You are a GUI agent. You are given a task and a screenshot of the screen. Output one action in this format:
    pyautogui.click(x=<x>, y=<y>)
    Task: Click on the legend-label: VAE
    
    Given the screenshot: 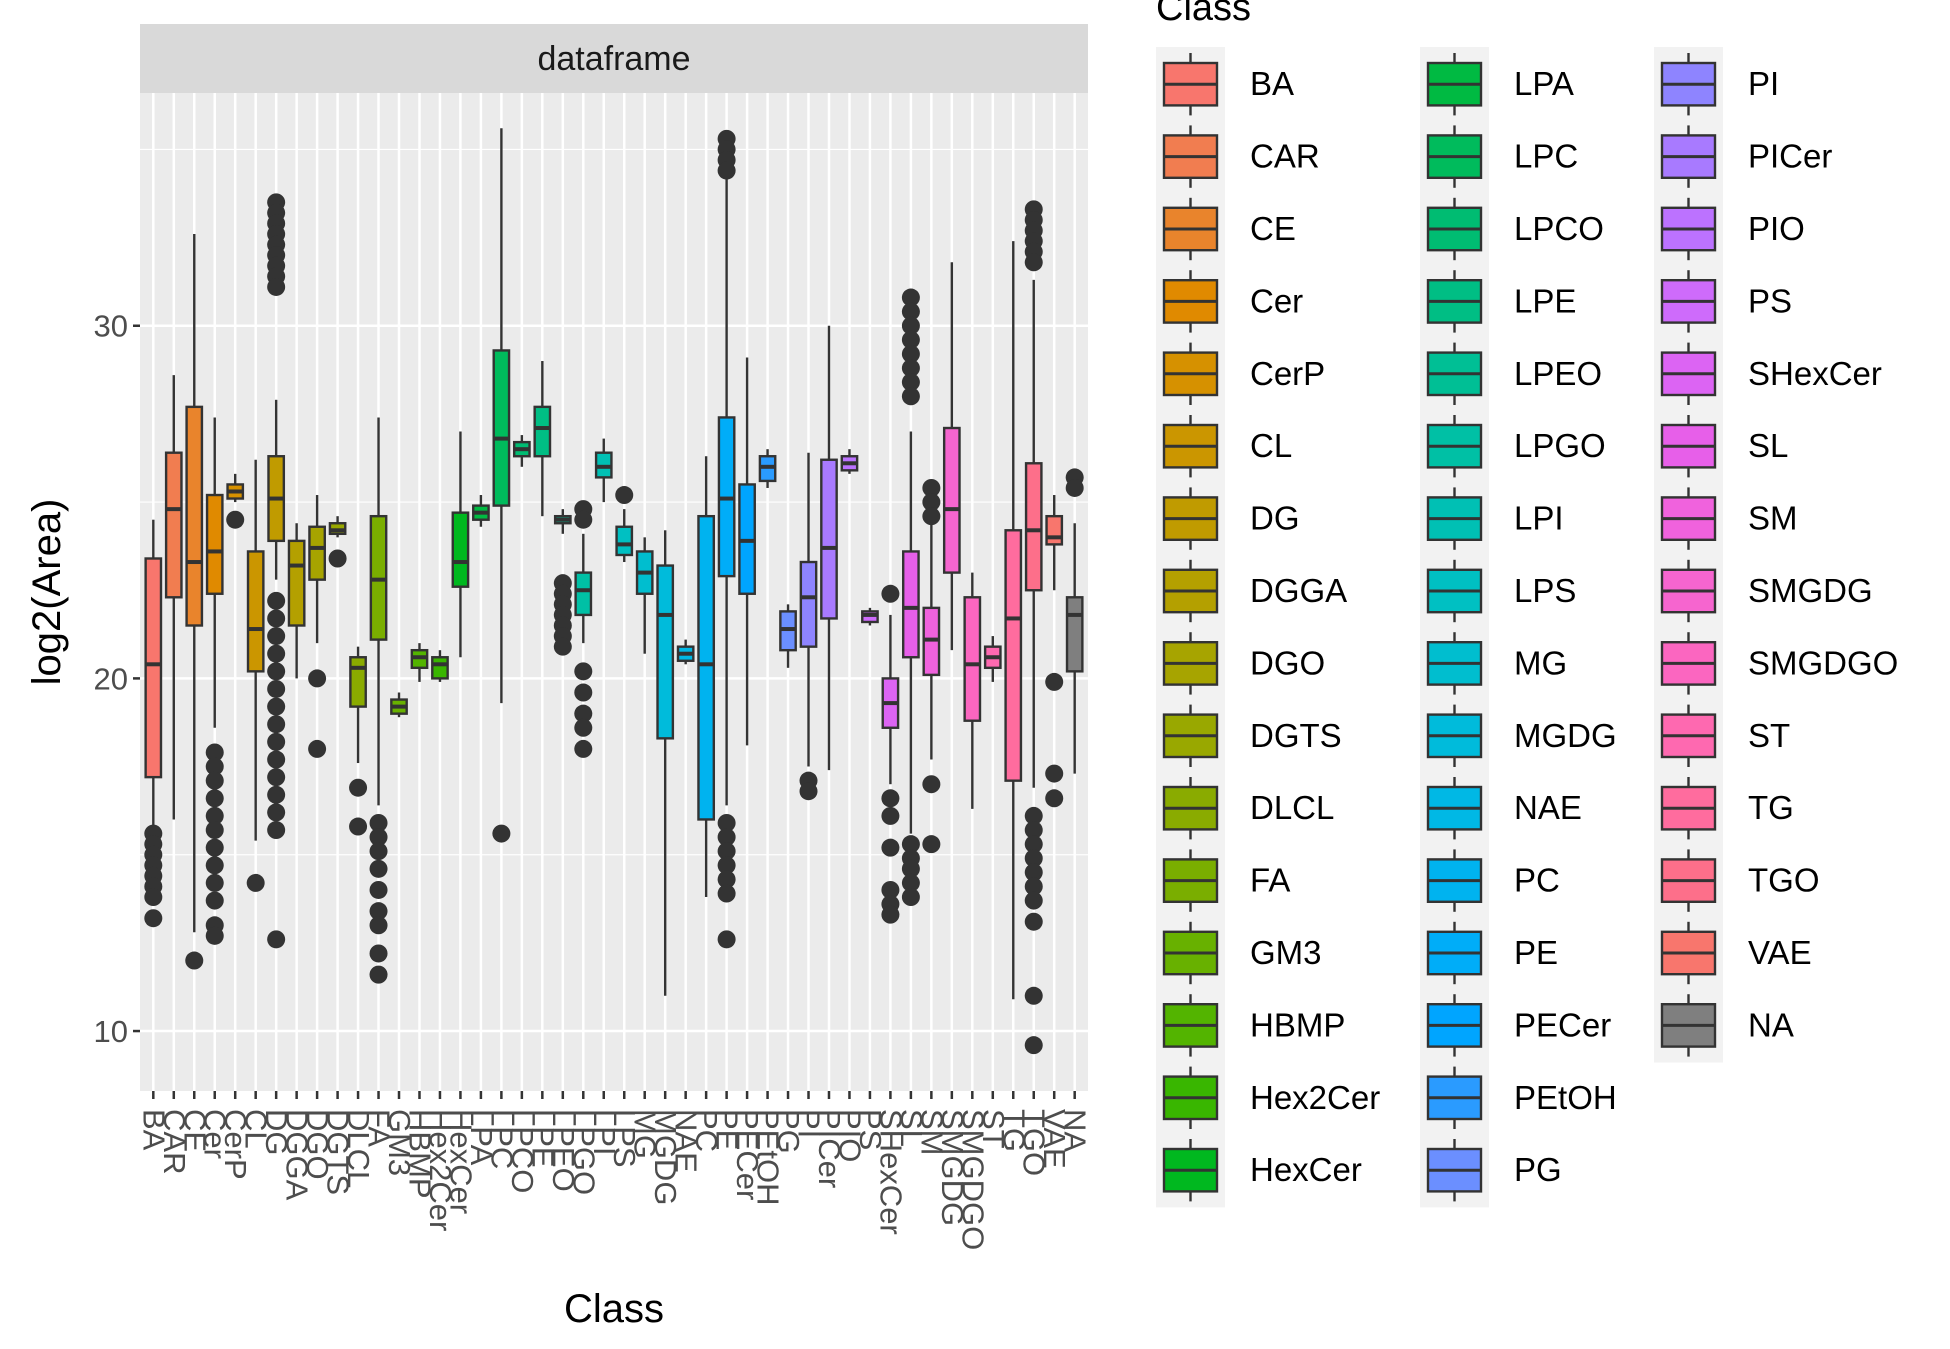 What is the action you would take?
    pyautogui.click(x=1780, y=952)
    